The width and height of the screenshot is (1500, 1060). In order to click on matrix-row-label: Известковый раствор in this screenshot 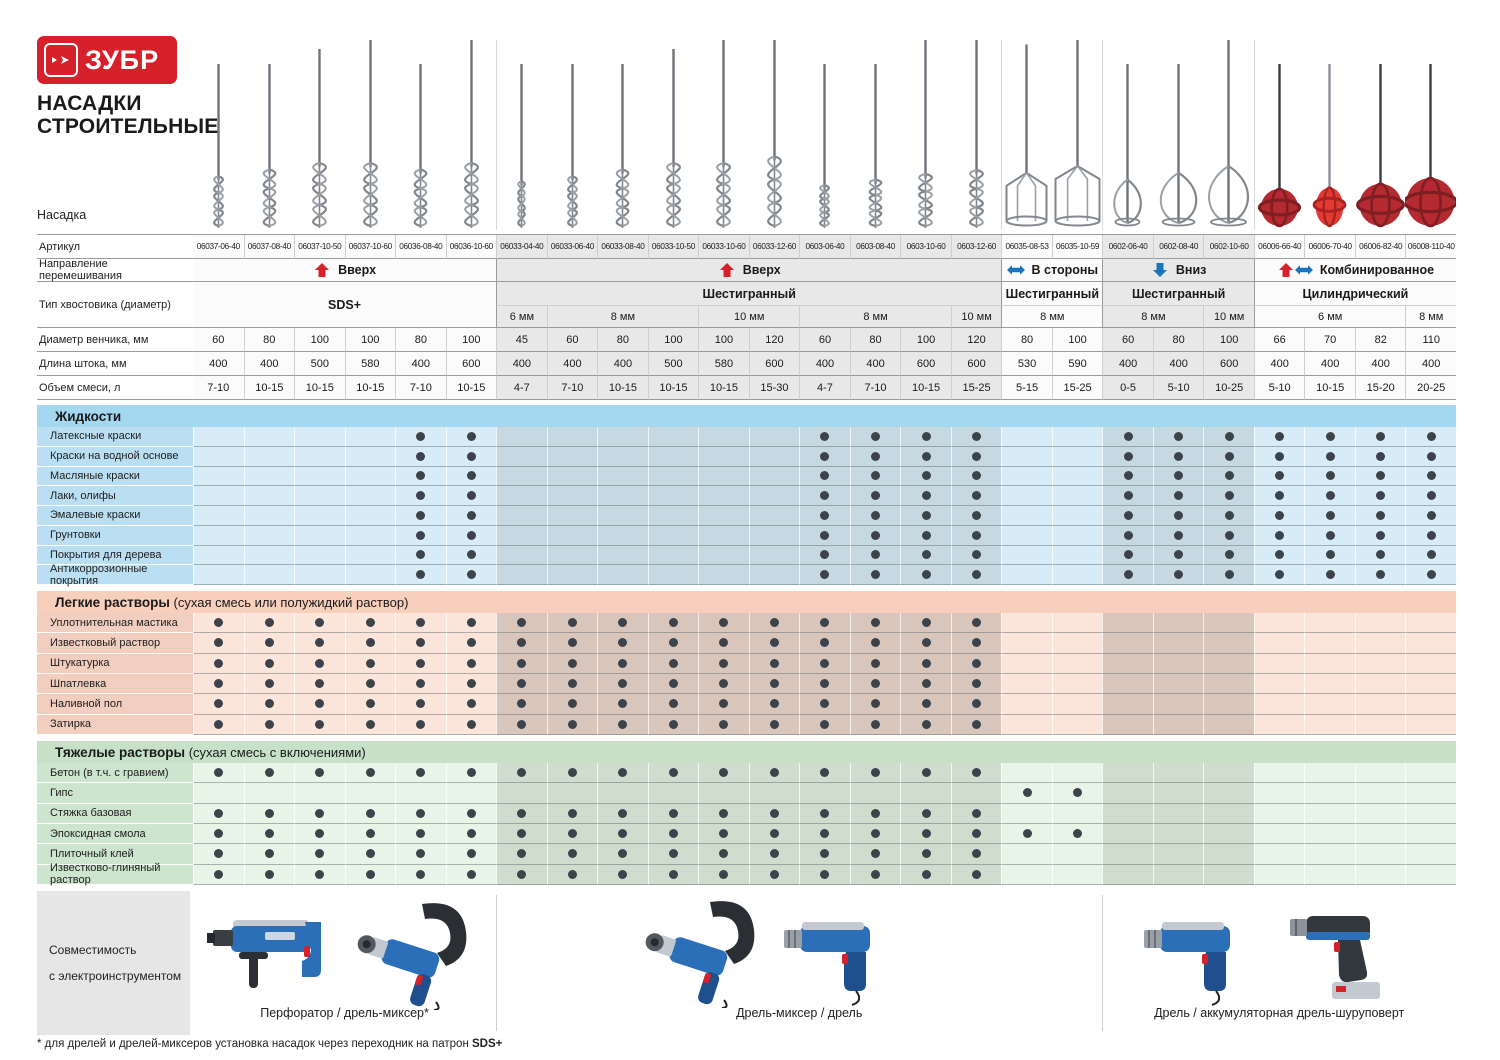, I will do `click(115, 643)`.